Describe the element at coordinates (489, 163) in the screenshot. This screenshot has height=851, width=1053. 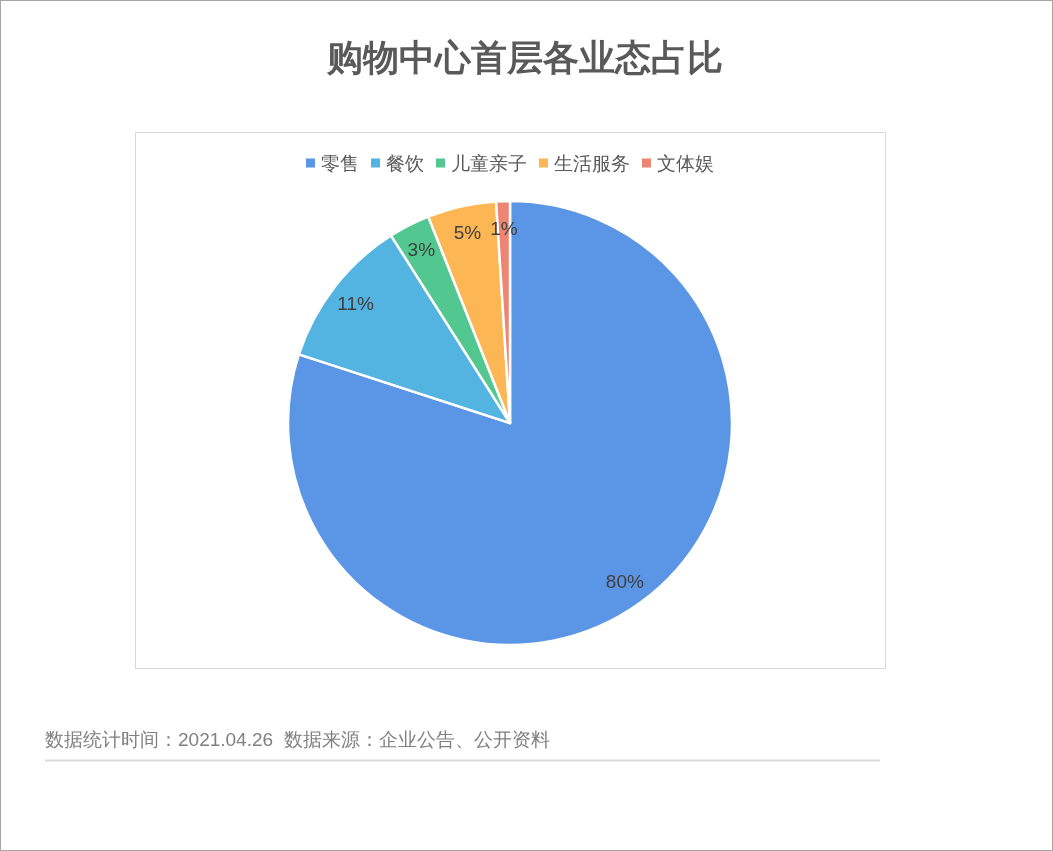
I see `legend-label: 儿童亲子` at that location.